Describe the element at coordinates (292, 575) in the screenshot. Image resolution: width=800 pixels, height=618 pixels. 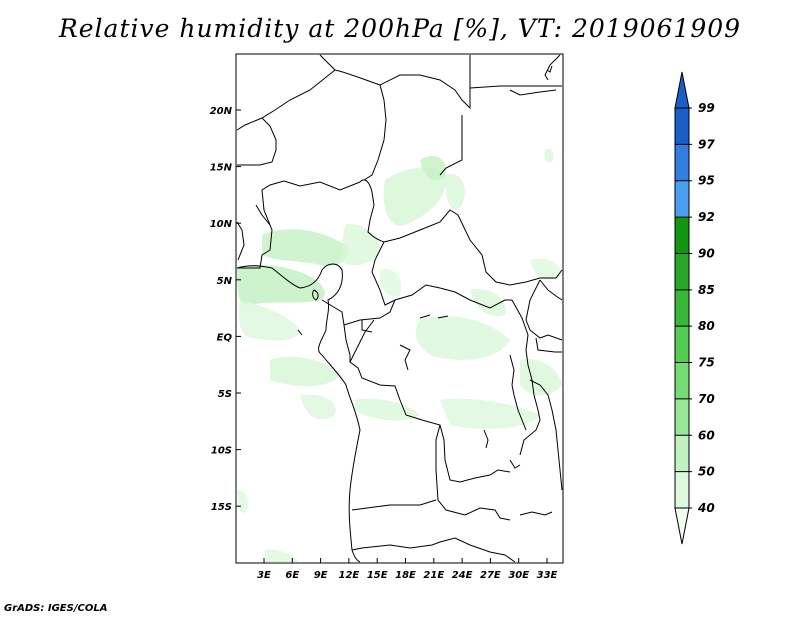
I see `lon-tick-label: 6E` at that location.